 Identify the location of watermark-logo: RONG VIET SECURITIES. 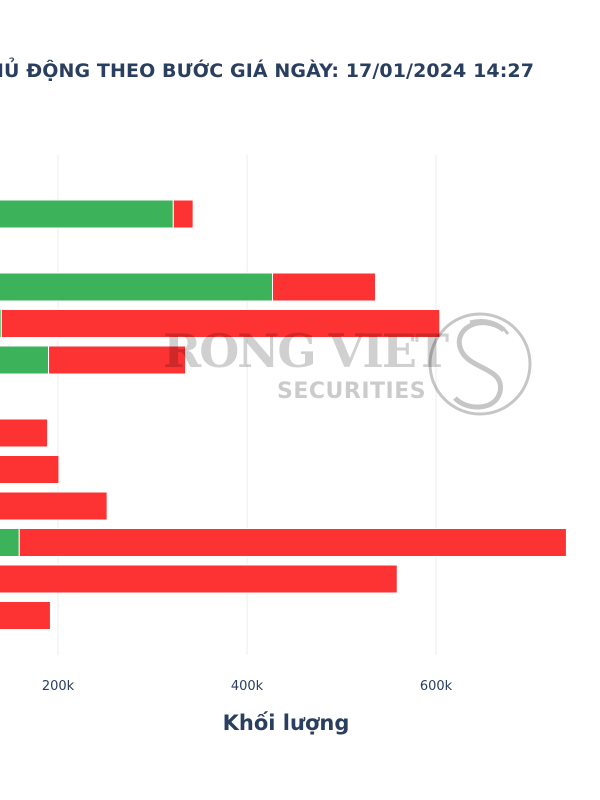
(347, 364).